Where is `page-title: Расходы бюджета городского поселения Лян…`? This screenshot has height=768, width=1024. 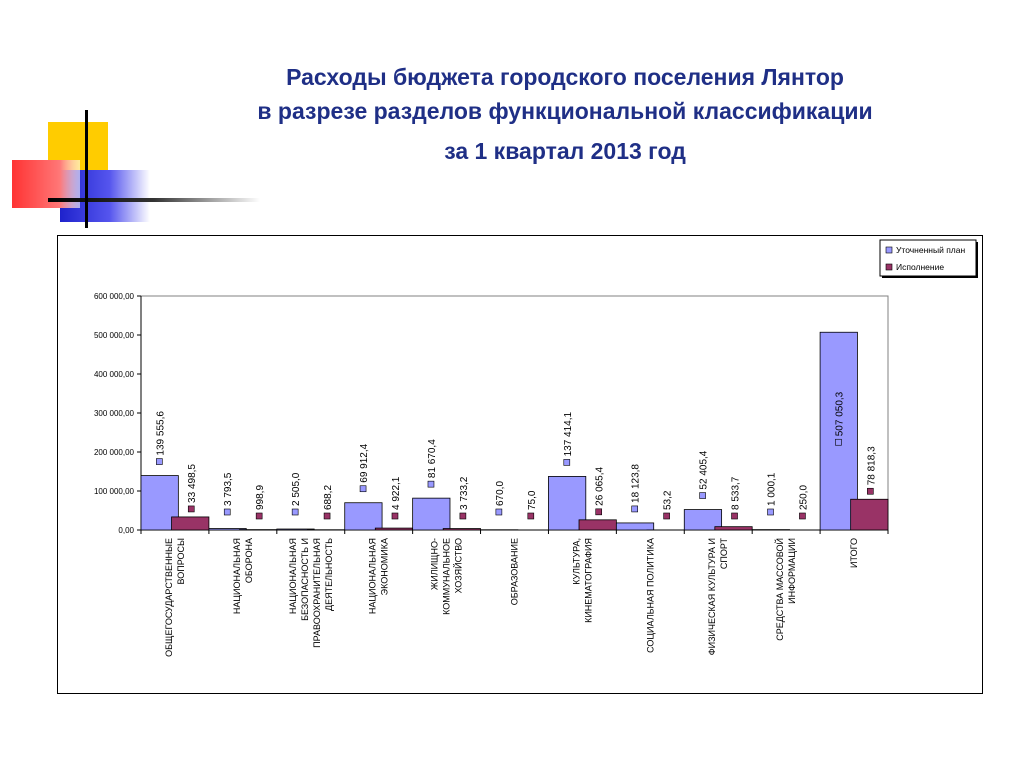 page-title: Расходы бюджета городского поселения Лян… is located at coordinates (565, 114).